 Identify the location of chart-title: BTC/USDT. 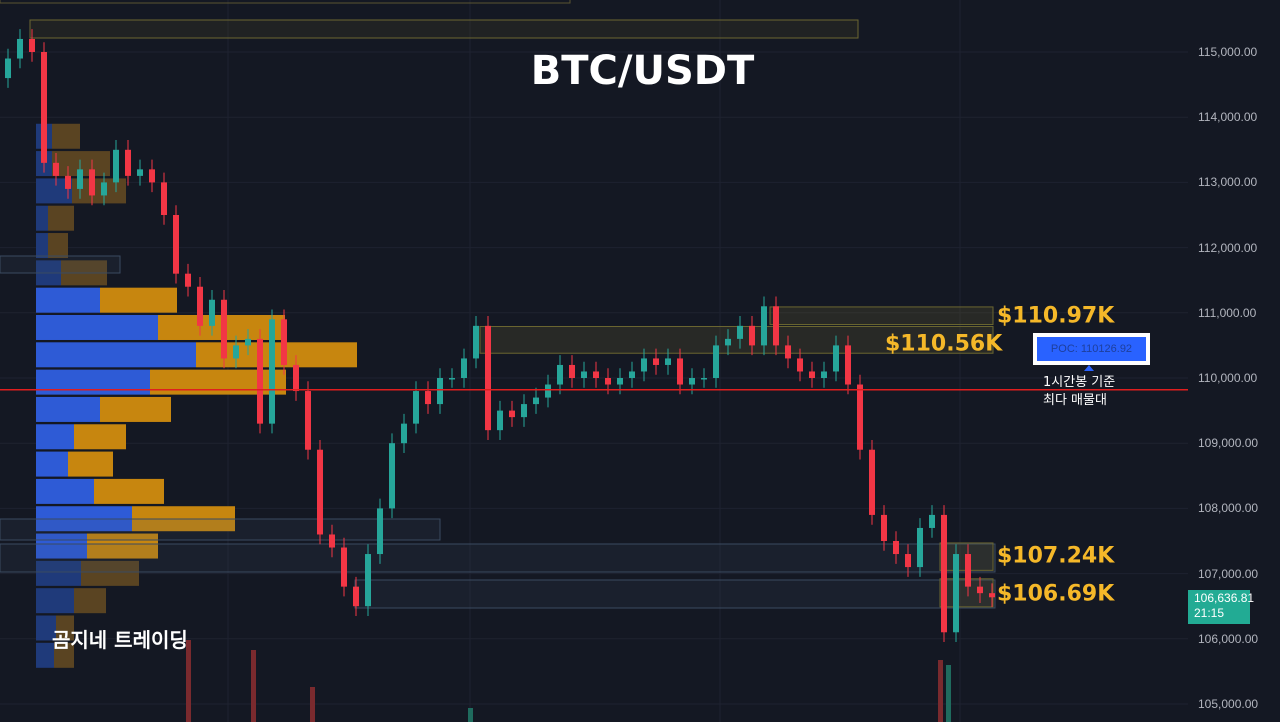
(642, 71).